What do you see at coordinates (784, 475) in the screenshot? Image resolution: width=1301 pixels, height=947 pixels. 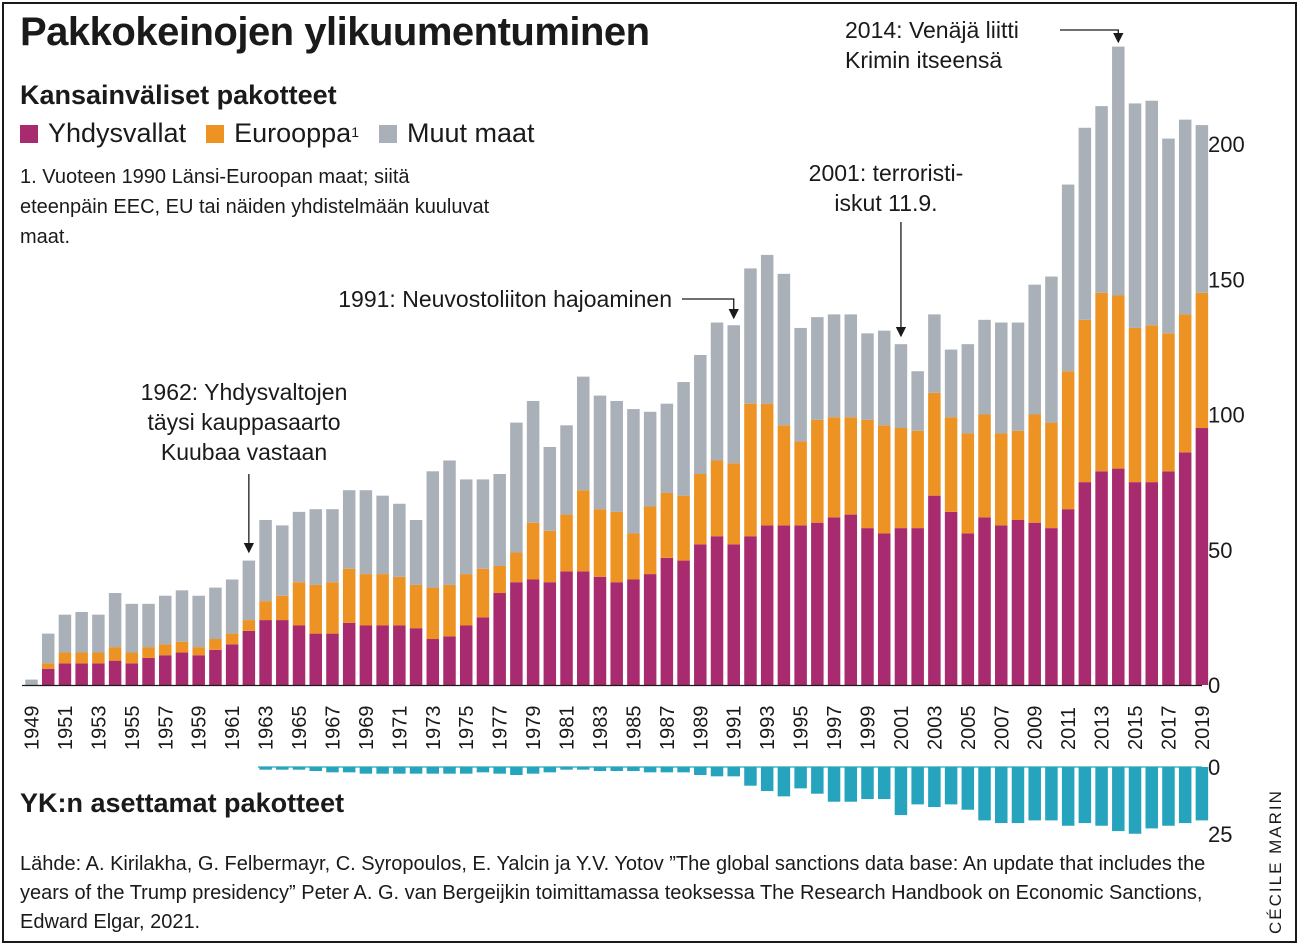 I see `bar-europe-1994` at bounding box center [784, 475].